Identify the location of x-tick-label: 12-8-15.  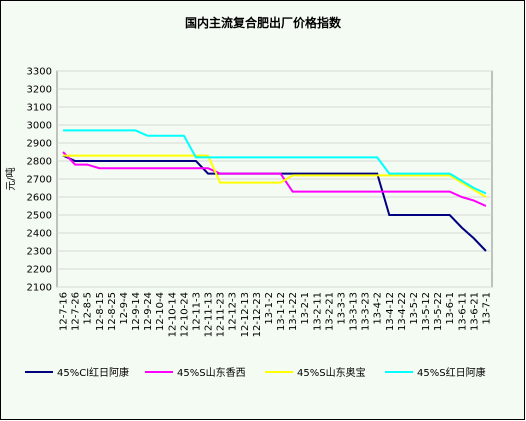
(100, 311).